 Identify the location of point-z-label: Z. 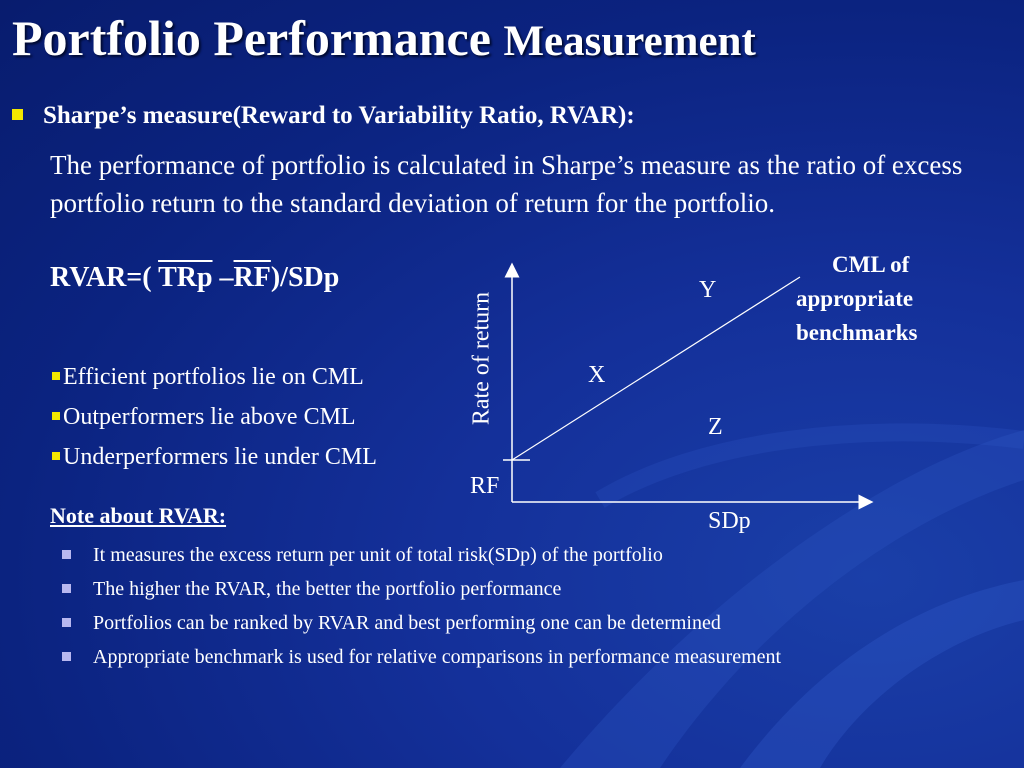
(715, 427).